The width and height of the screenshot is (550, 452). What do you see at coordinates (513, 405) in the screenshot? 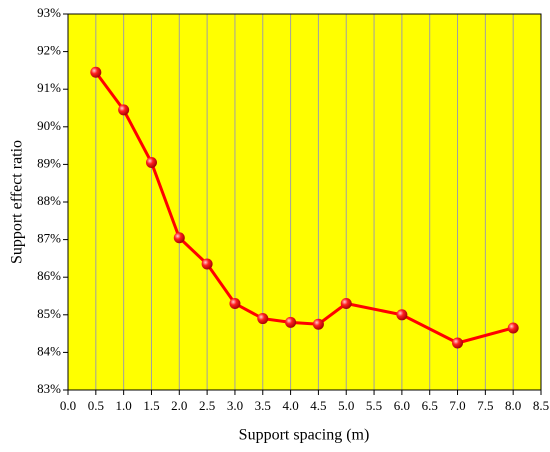
I see `x-tick-label: 8.0` at bounding box center [513, 405].